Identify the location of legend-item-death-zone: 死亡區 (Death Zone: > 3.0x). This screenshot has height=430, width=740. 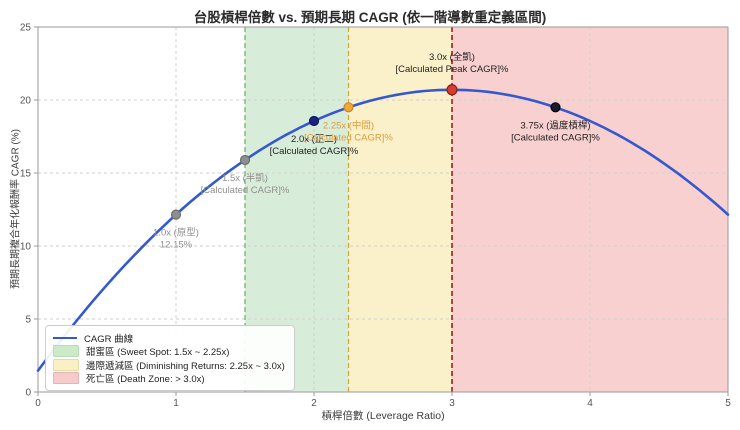
(169, 379).